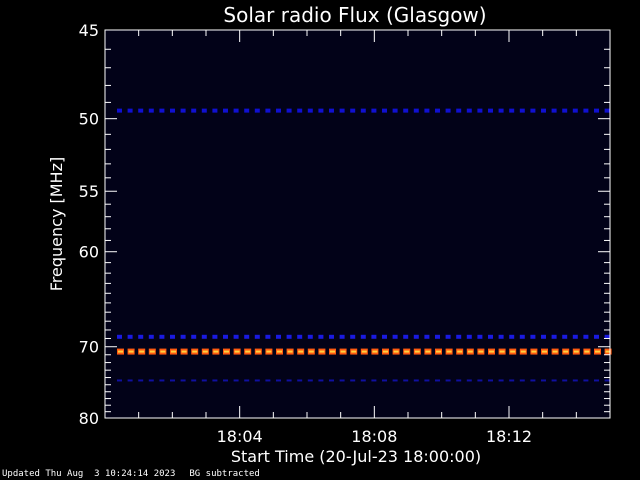 This screenshot has width=640, height=480. What do you see at coordinates (89, 191) in the screenshot?
I see `y-tick-label: 55` at bounding box center [89, 191].